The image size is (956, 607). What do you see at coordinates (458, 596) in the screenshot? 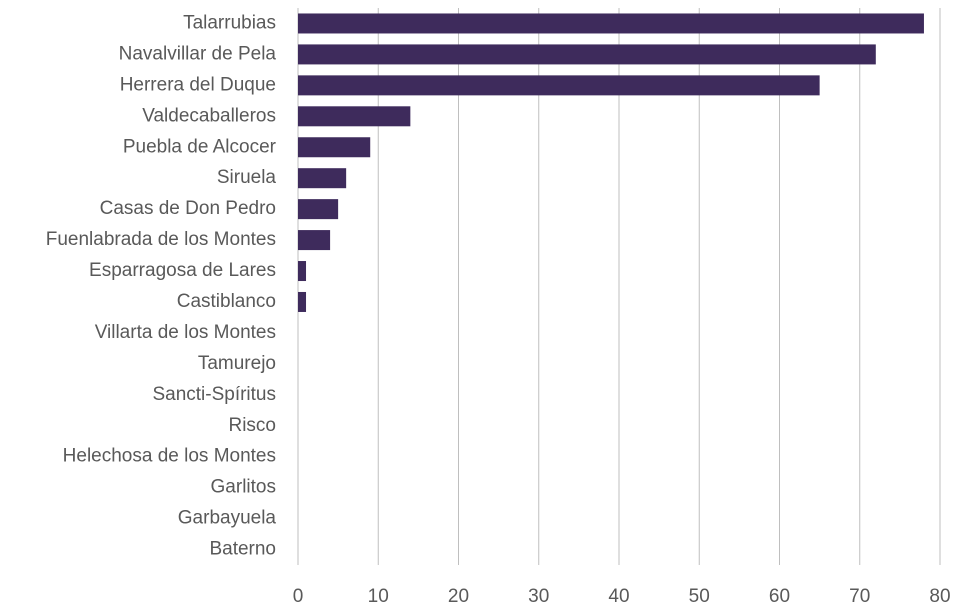
I see `x-tick-label: 20` at bounding box center [458, 596].